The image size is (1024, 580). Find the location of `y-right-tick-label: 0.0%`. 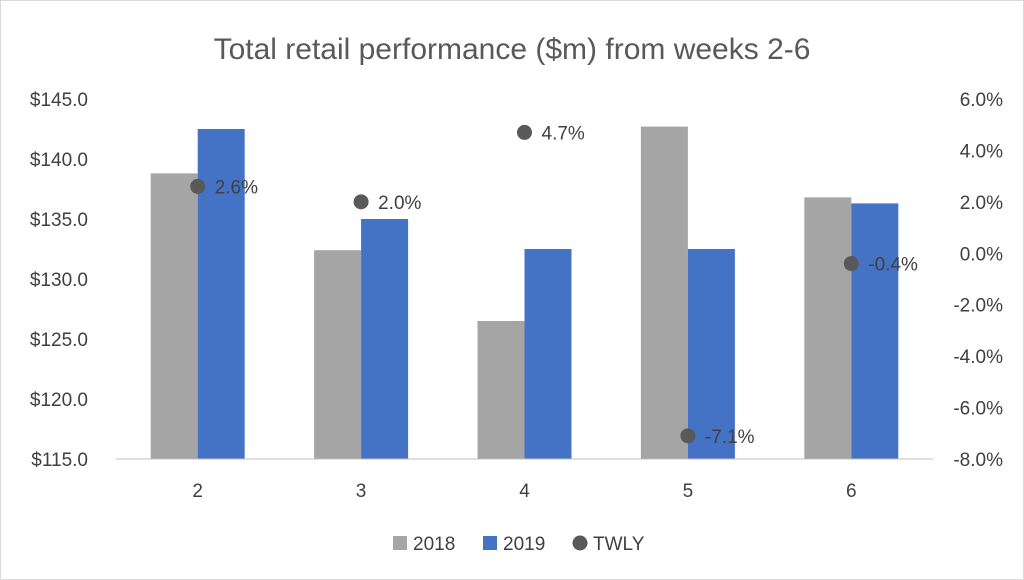

y-right-tick-label: 0.0% is located at coordinates (981, 254).